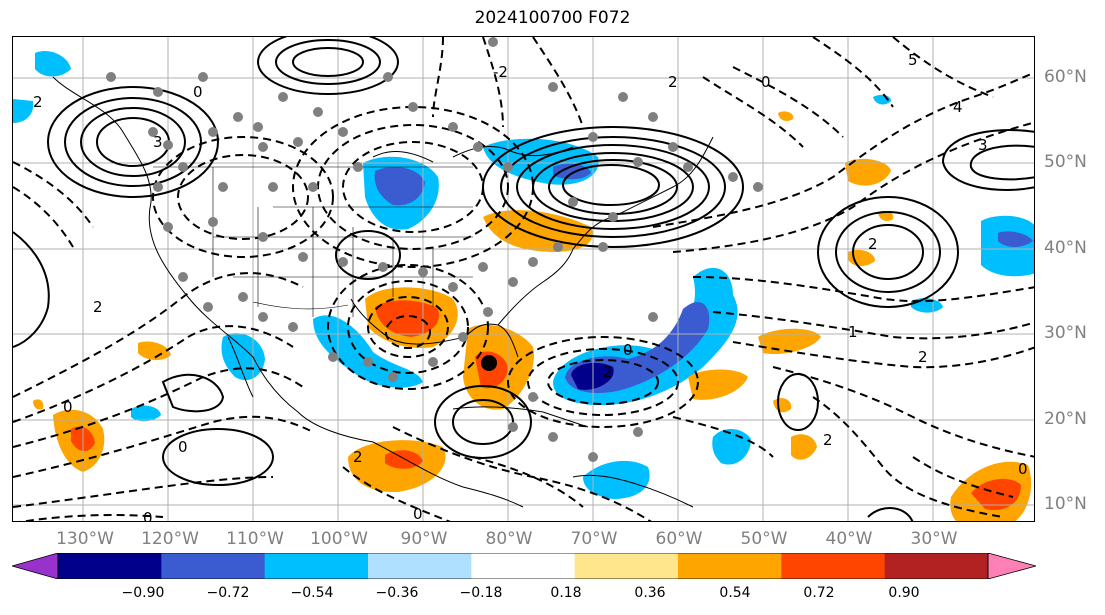  What do you see at coordinates (764, 539) in the screenshot?
I see `lon-label: 50°W` at bounding box center [764, 539].